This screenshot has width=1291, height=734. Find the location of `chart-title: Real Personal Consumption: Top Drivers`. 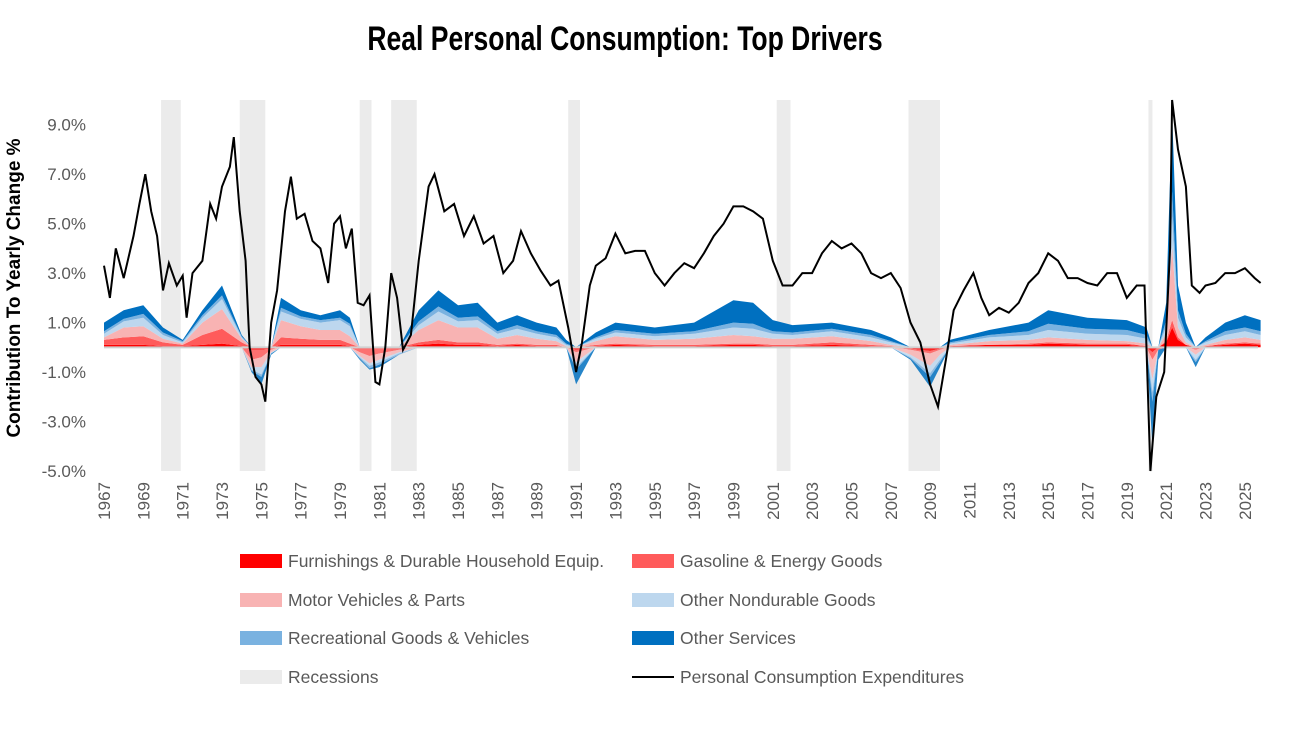

chart-title: Real Personal Consumption: Top Drivers is located at coordinates (624, 39).